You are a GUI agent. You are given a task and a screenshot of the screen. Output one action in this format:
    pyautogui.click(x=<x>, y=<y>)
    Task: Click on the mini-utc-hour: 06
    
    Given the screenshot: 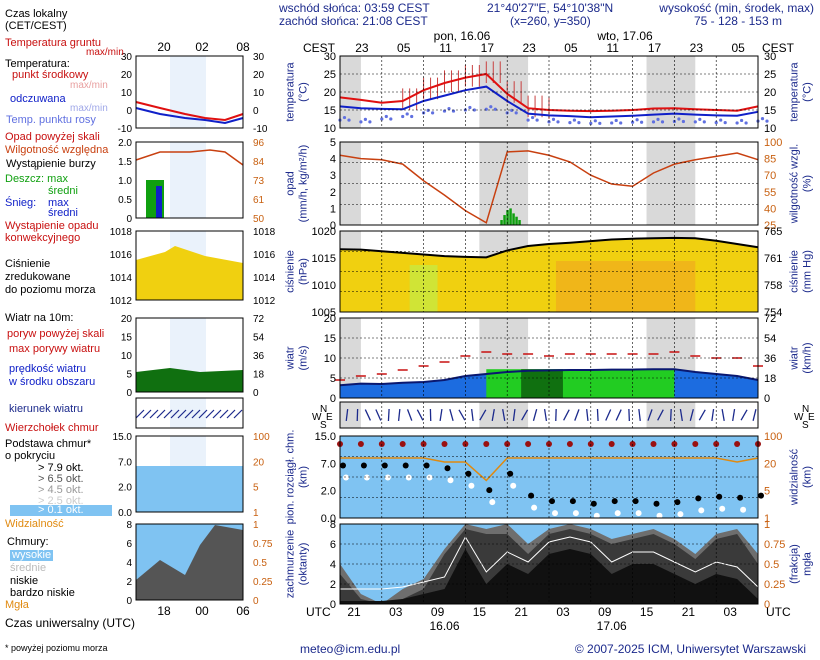 What is the action you would take?
    pyautogui.click(x=243, y=611)
    